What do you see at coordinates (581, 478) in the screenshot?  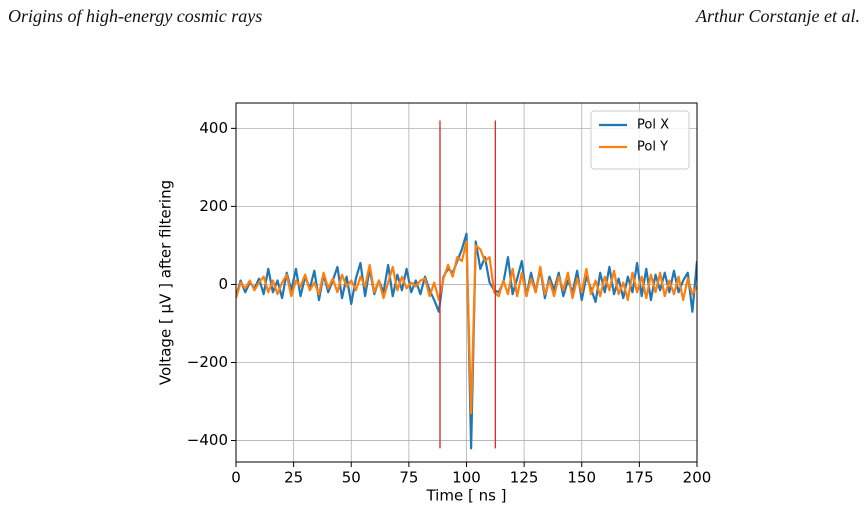 I see `x-tick-label: 150` at bounding box center [581, 478].